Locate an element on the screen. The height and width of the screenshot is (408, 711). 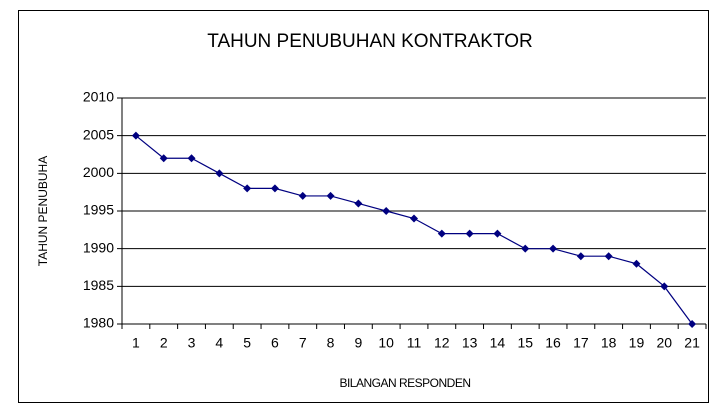
y-tick-label: 1990 is located at coordinates (98, 247).